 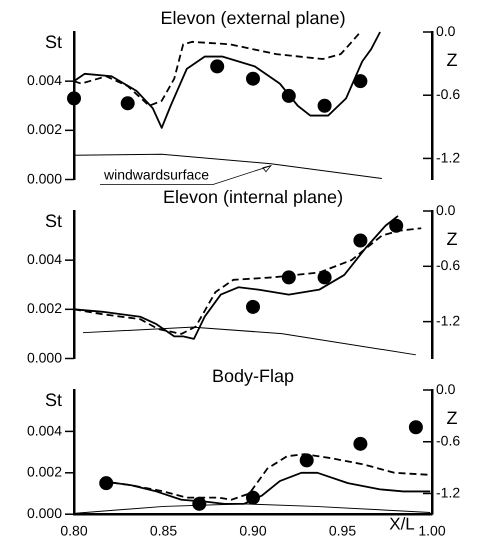 I want to click on x-axis-title: X/L, so click(x=402, y=524).